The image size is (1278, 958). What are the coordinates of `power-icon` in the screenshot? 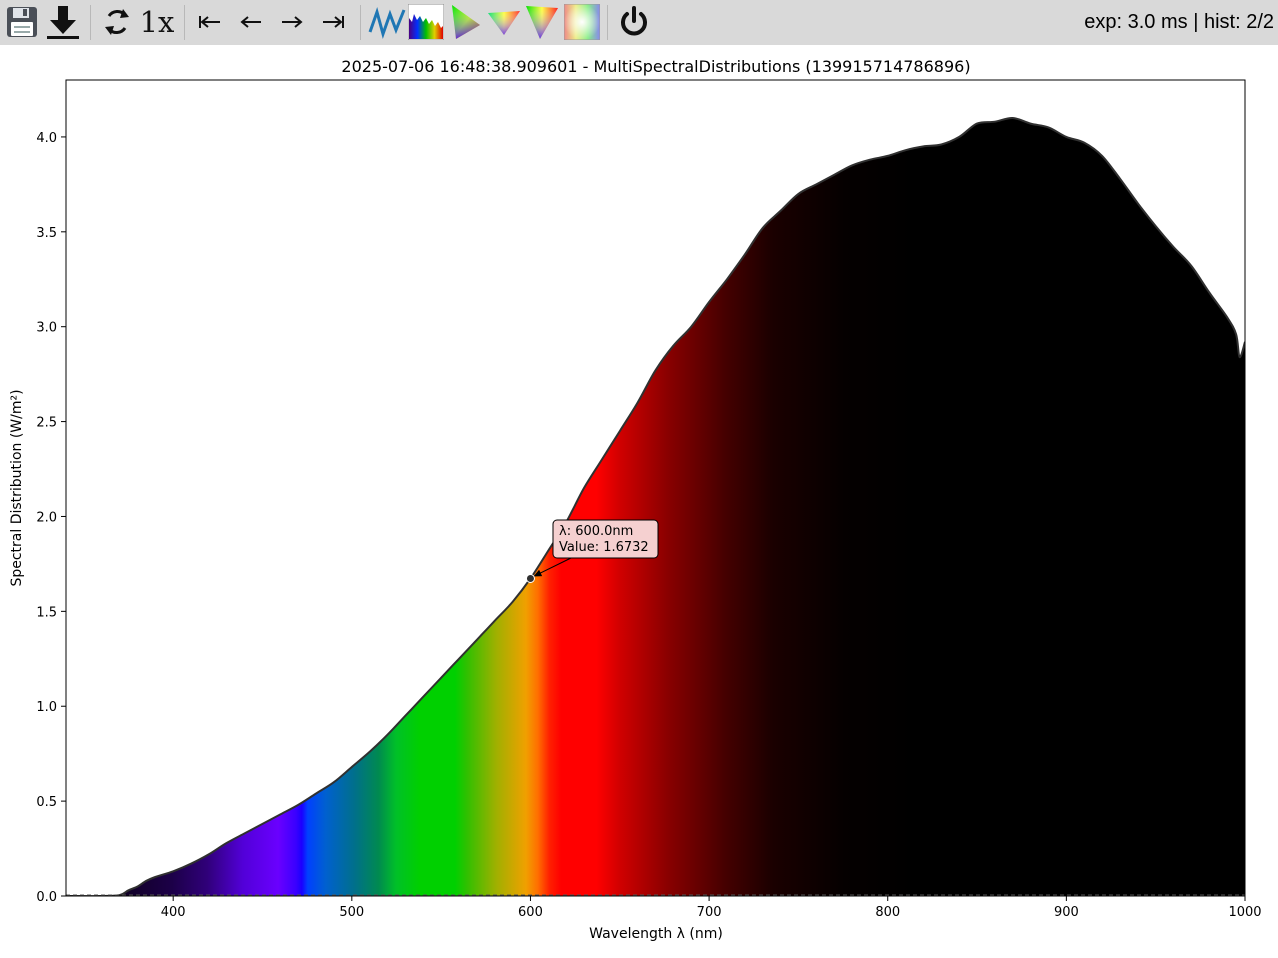 It's located at (634, 22).